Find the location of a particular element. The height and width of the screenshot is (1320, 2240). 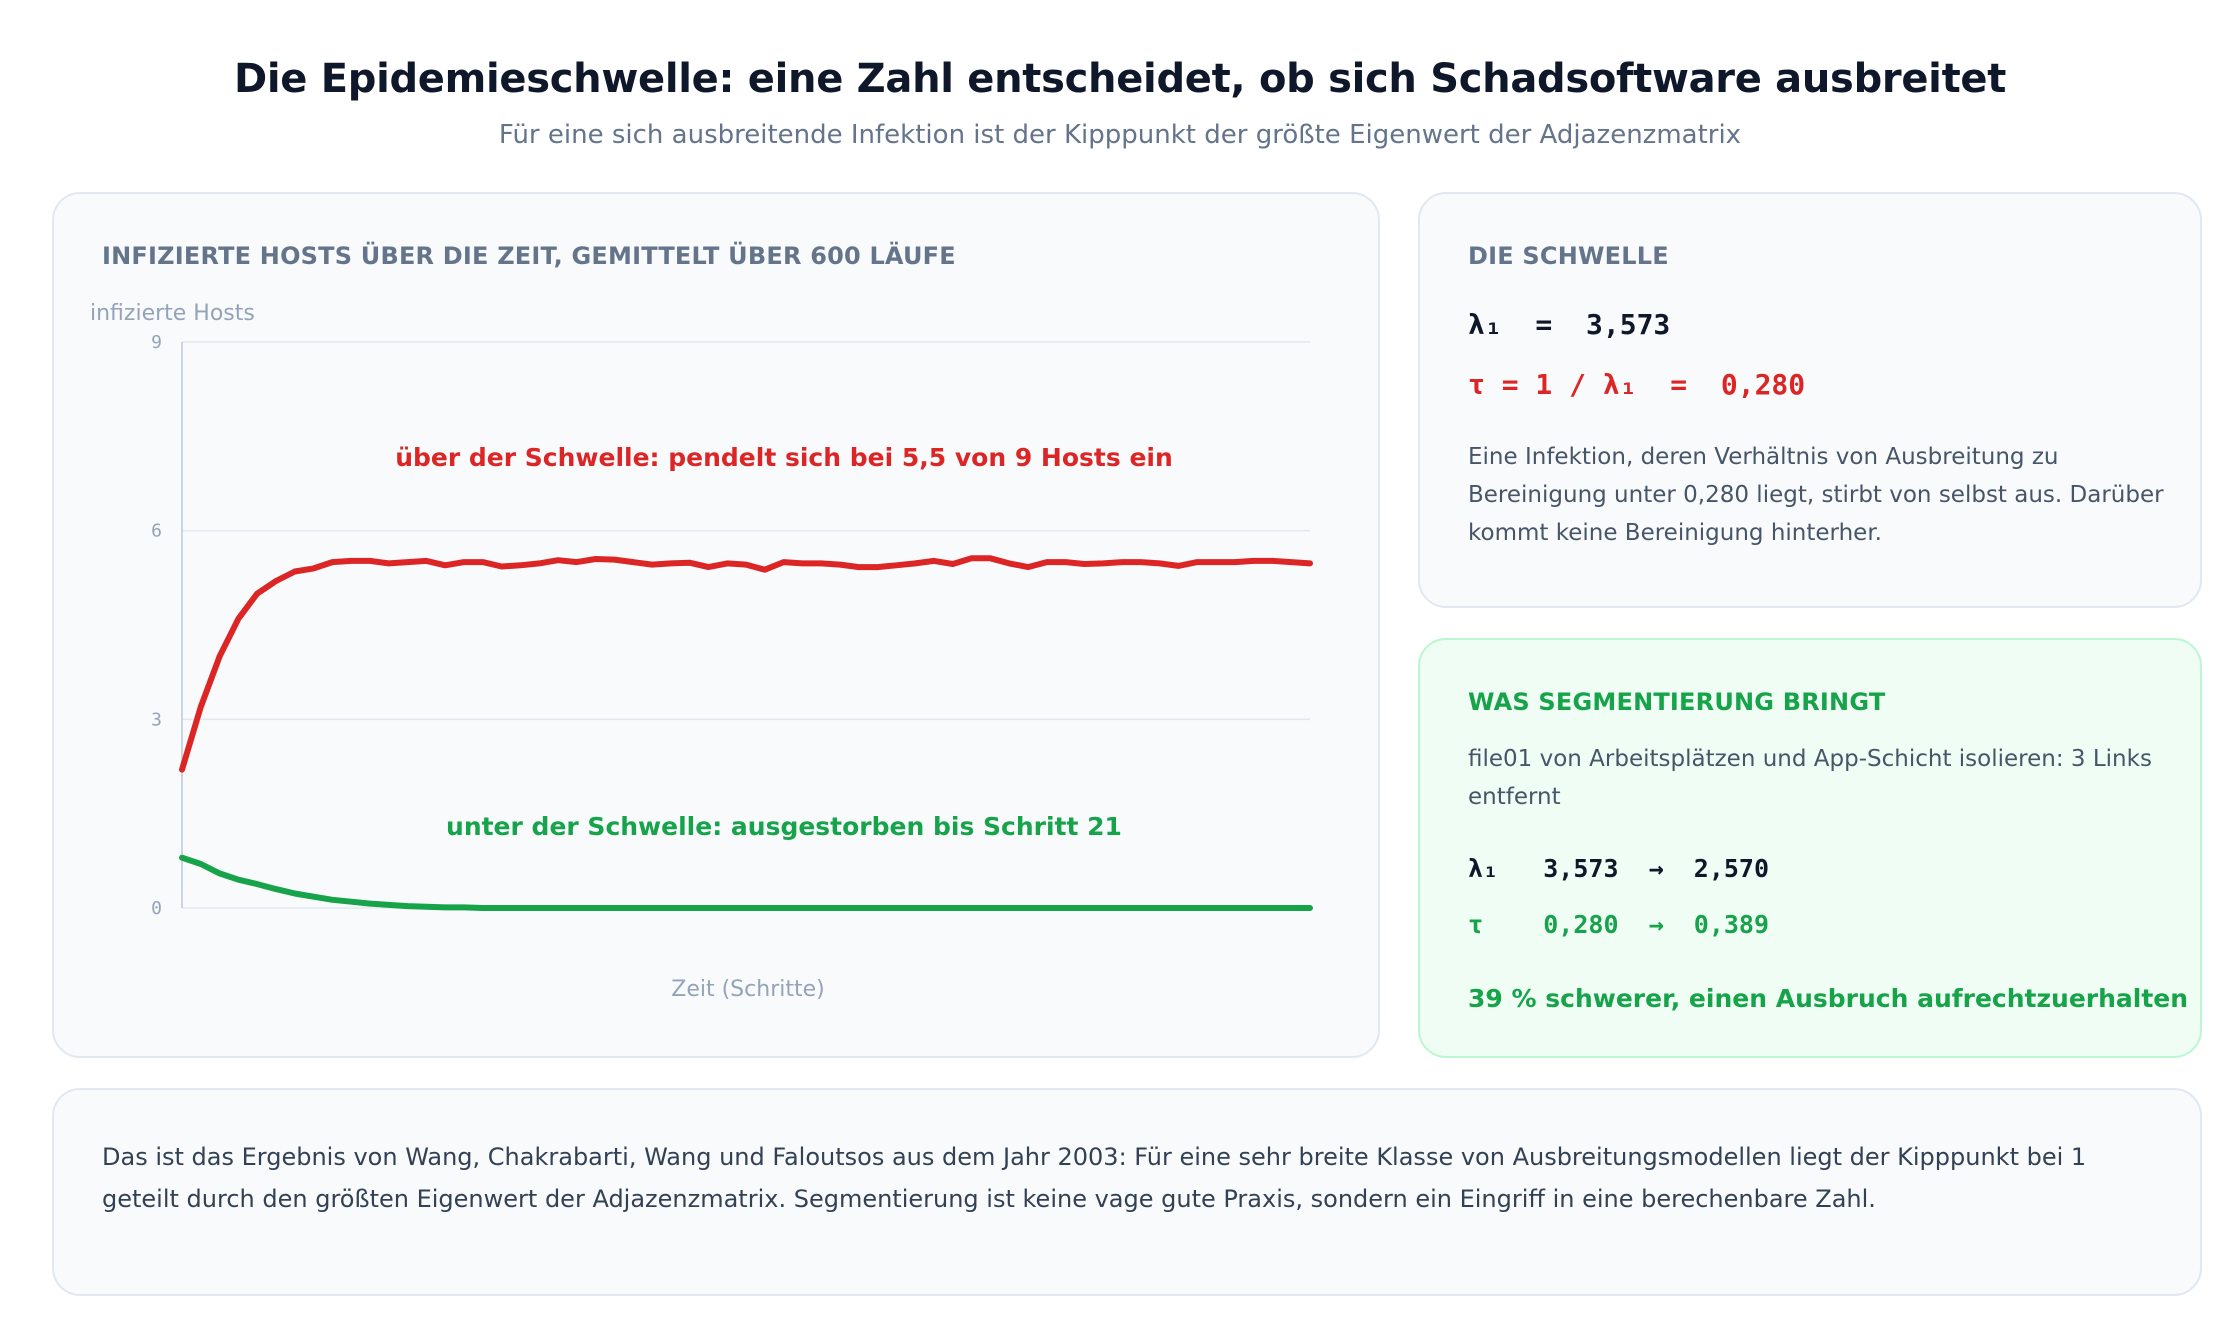

tau-value: τ = 1 / λ₁ = 0,280 is located at coordinates (1637, 384).